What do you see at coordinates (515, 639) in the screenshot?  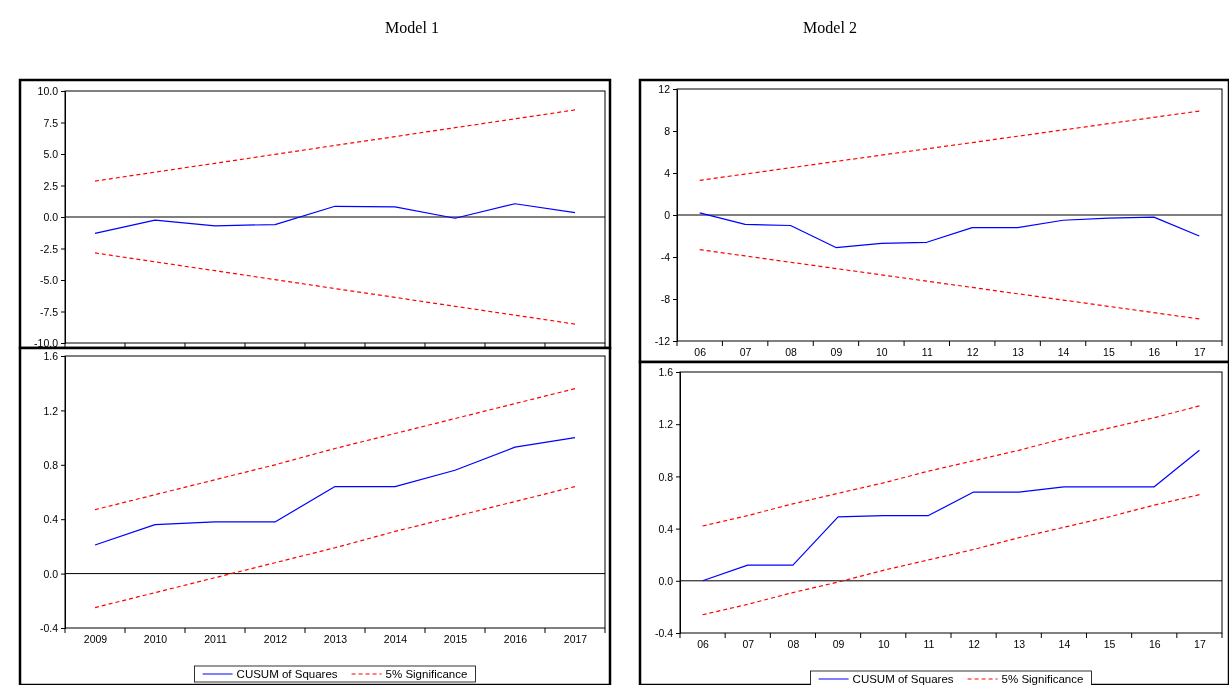 I see `x-tick-label: 2016` at bounding box center [515, 639].